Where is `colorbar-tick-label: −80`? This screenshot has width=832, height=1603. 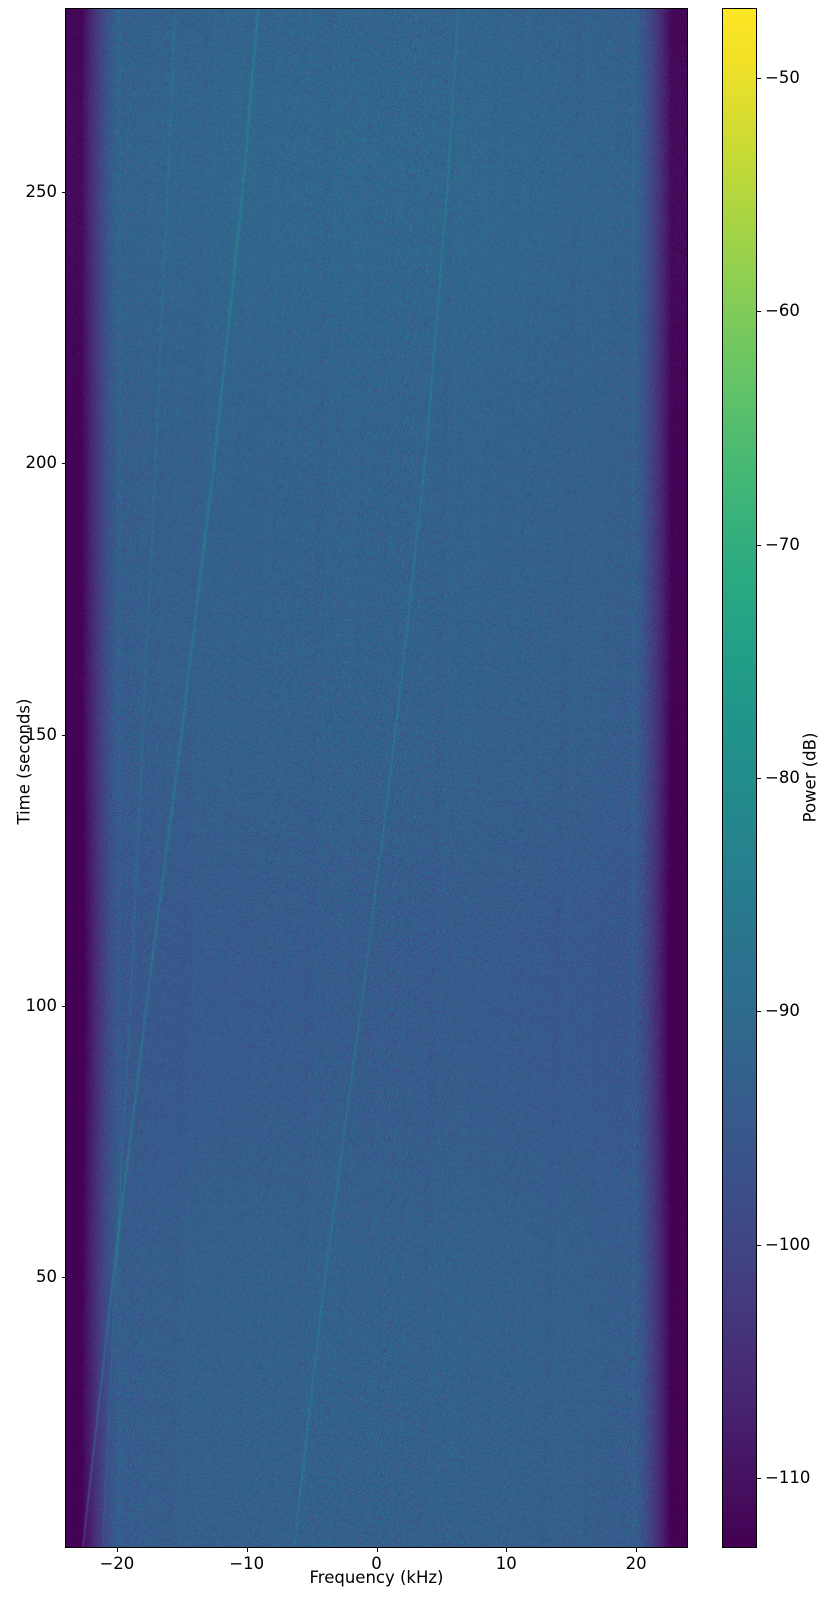 colorbar-tick-label: −80 is located at coordinates (782, 777).